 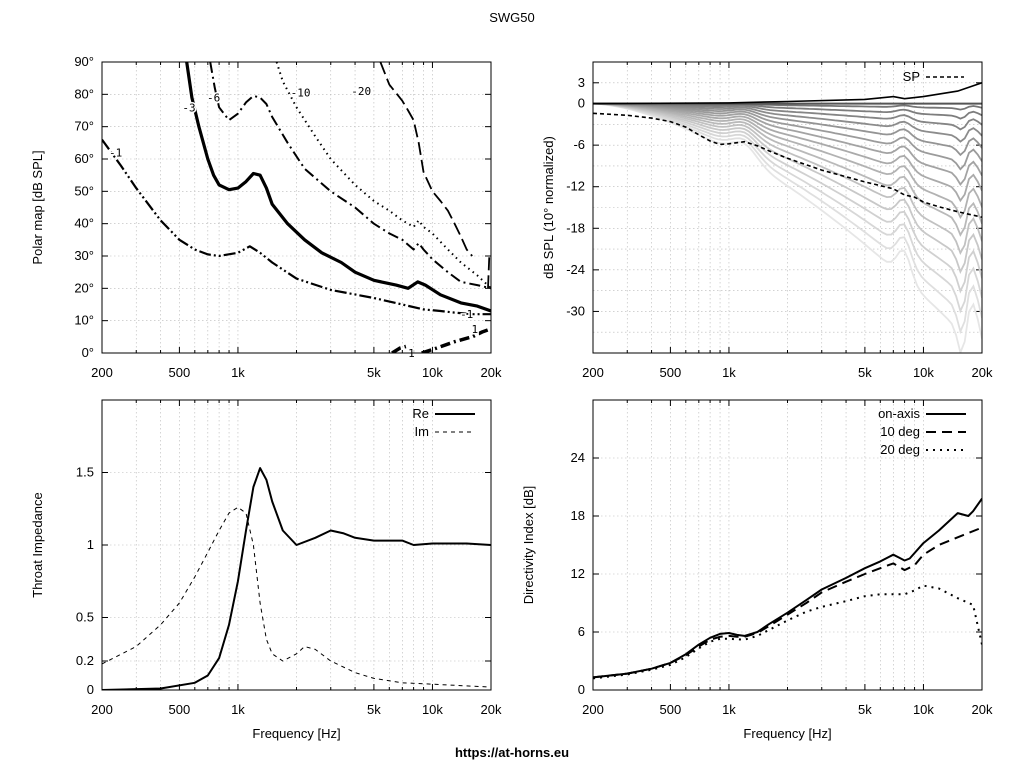 What do you see at coordinates (578, 457) in the screenshot?
I see `y-tick-label: 24` at bounding box center [578, 457].